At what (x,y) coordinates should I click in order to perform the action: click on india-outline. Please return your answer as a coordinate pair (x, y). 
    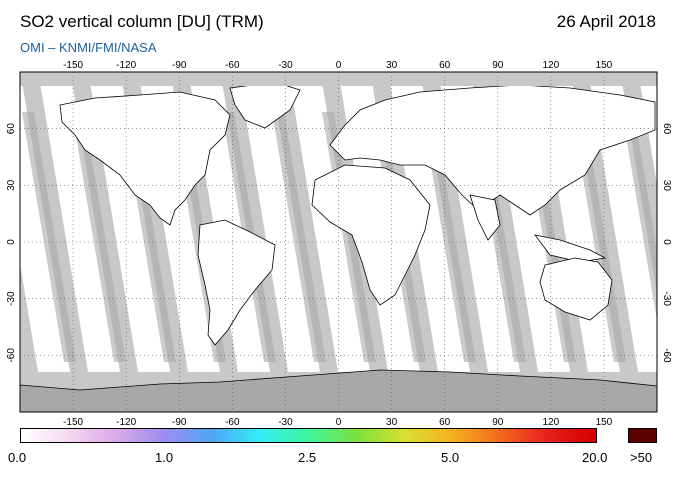
    Looking at the image, I should click on (485, 217).